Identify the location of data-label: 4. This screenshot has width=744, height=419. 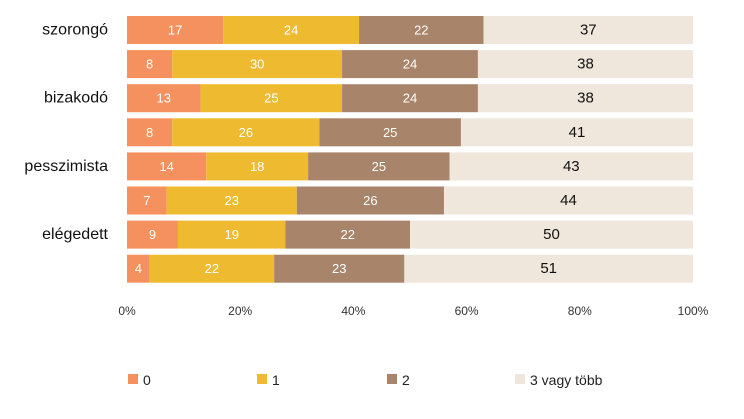
(138, 268).